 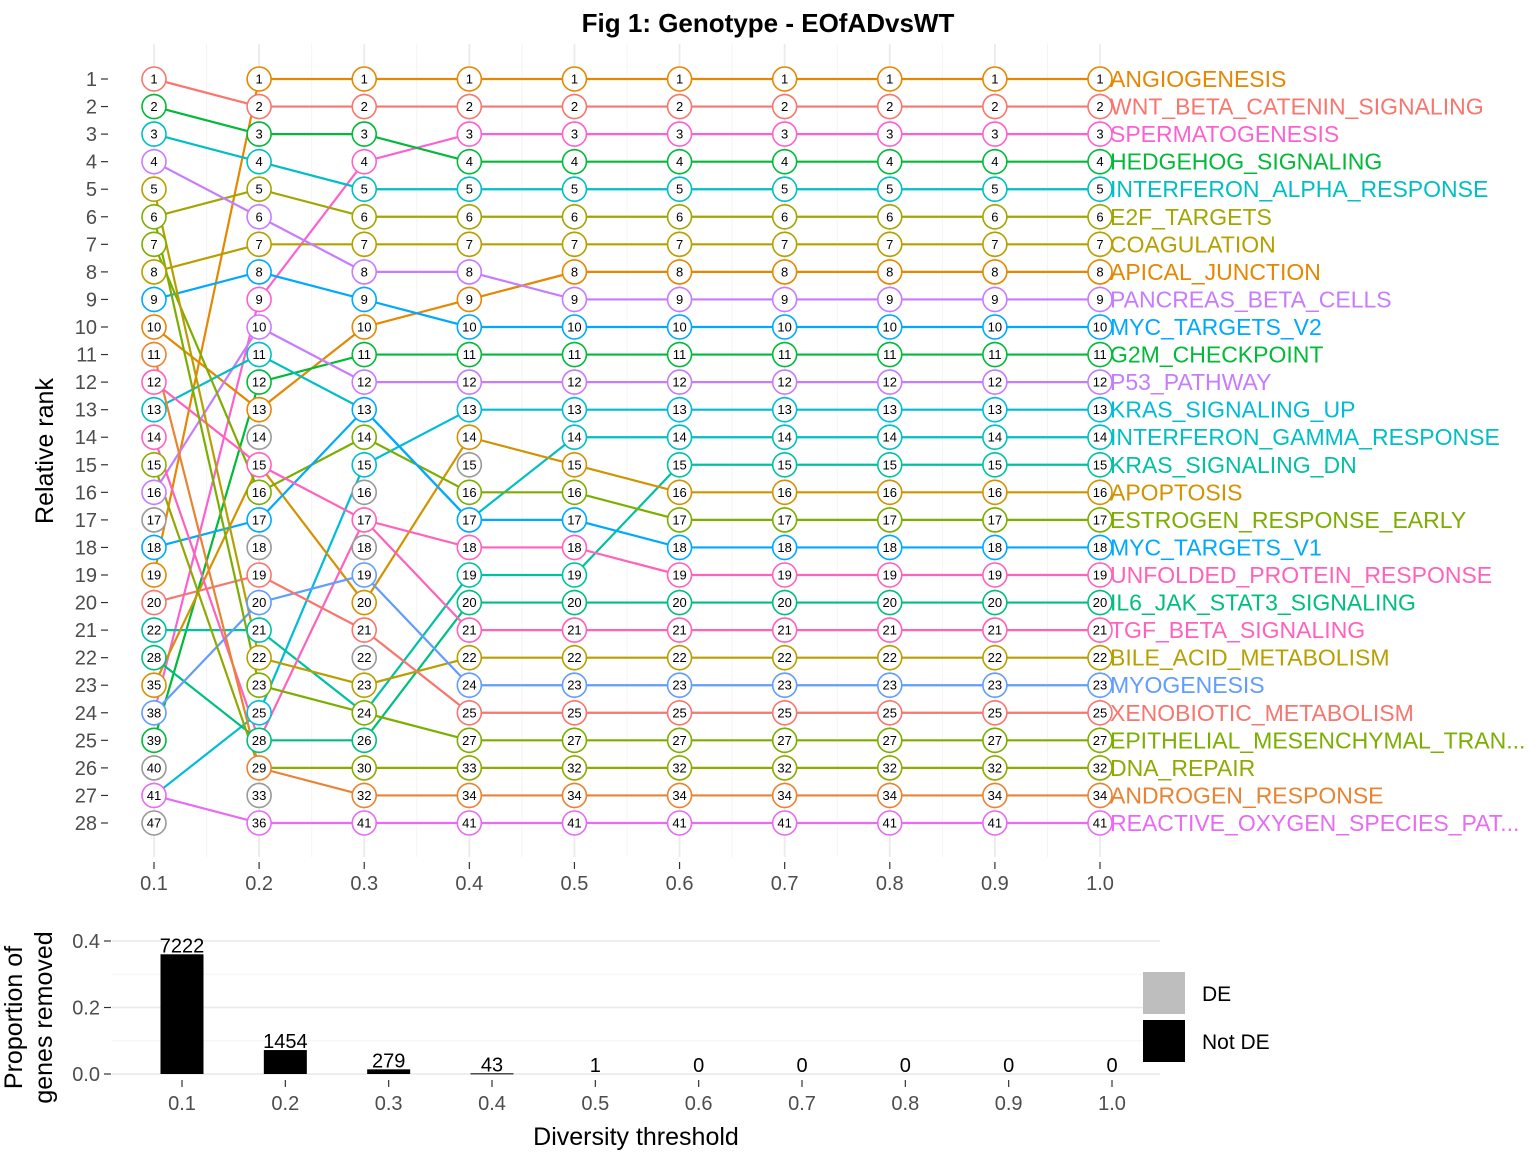 What do you see at coordinates (1288, 520) in the screenshot?
I see `series-label: ESTROGEN_RESPONSE_EARLY` at bounding box center [1288, 520].